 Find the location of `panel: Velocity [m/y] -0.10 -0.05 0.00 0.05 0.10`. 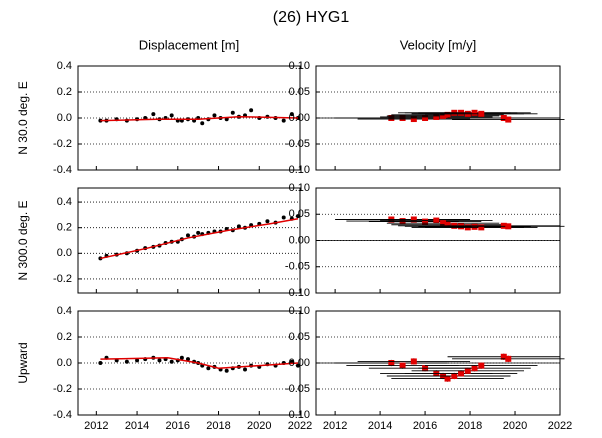

panel: Velocity [m/y] -0.10 -0.05 0.00 0.05 0.10 is located at coordinates (425, 106).